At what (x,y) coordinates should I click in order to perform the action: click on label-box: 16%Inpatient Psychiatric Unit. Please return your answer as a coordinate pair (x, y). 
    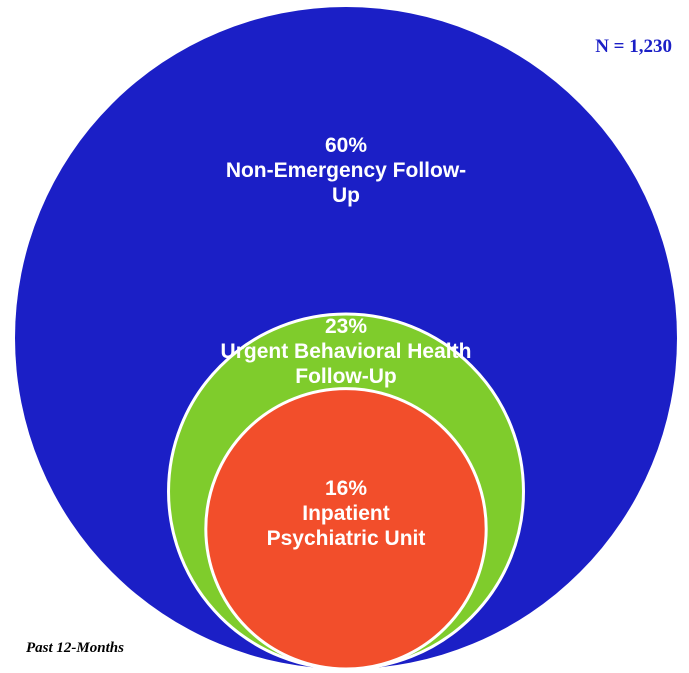
    Looking at the image, I should click on (346, 514).